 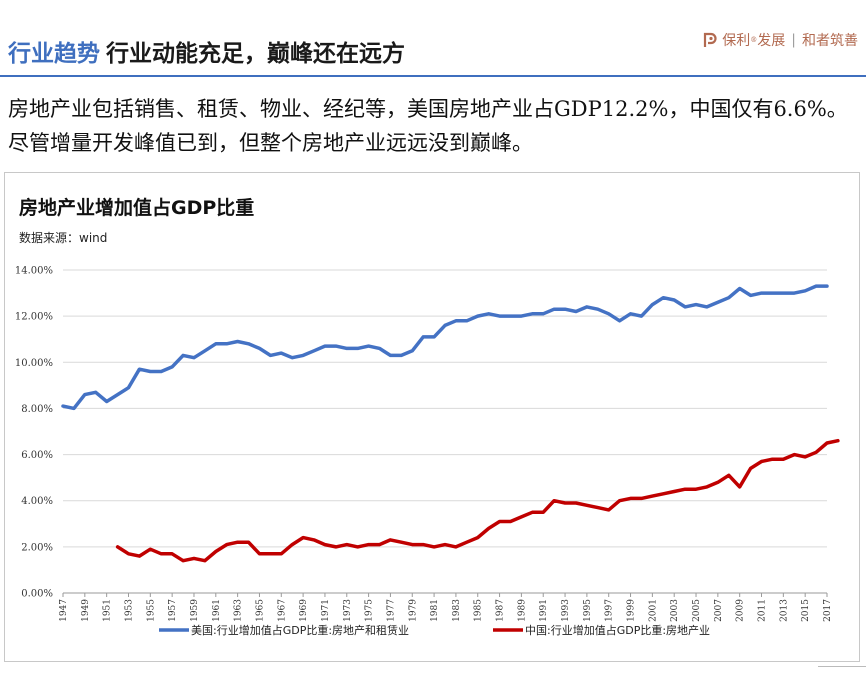 What do you see at coordinates (326, 610) in the screenshot?
I see `x-tick-label: 1971` at bounding box center [326, 610].